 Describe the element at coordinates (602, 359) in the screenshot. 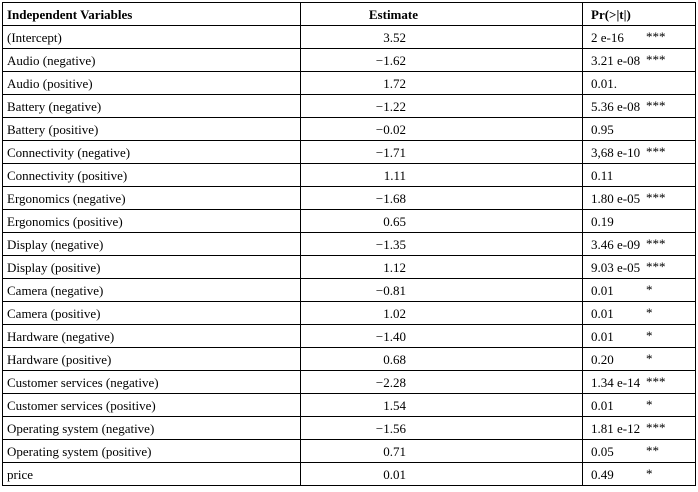

I see `p-value-text: 0.20` at that location.